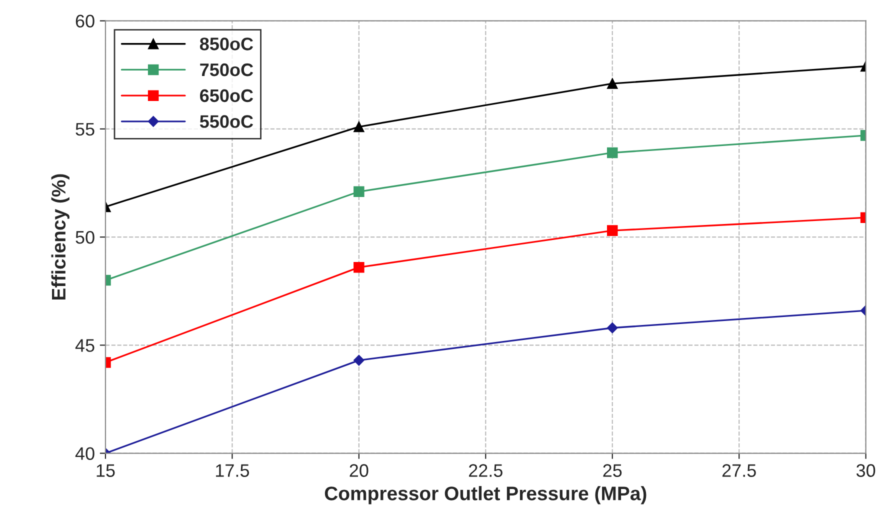 The height and width of the screenshot is (521, 879). What do you see at coordinates (227, 69) in the screenshot?
I see `legend-label: 750oC` at bounding box center [227, 69].